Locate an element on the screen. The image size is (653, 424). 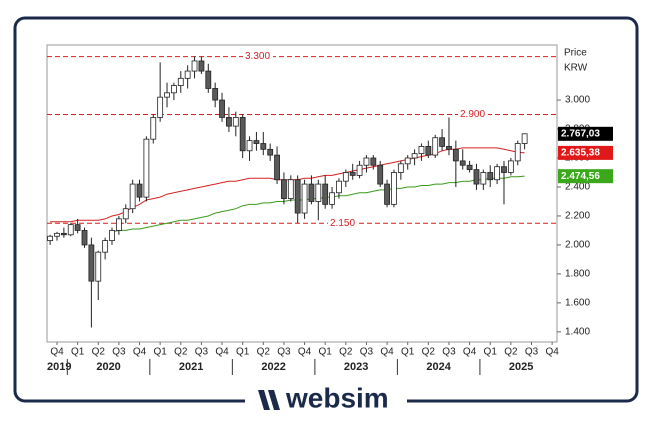
level-label: 3.300 is located at coordinates (257, 56).